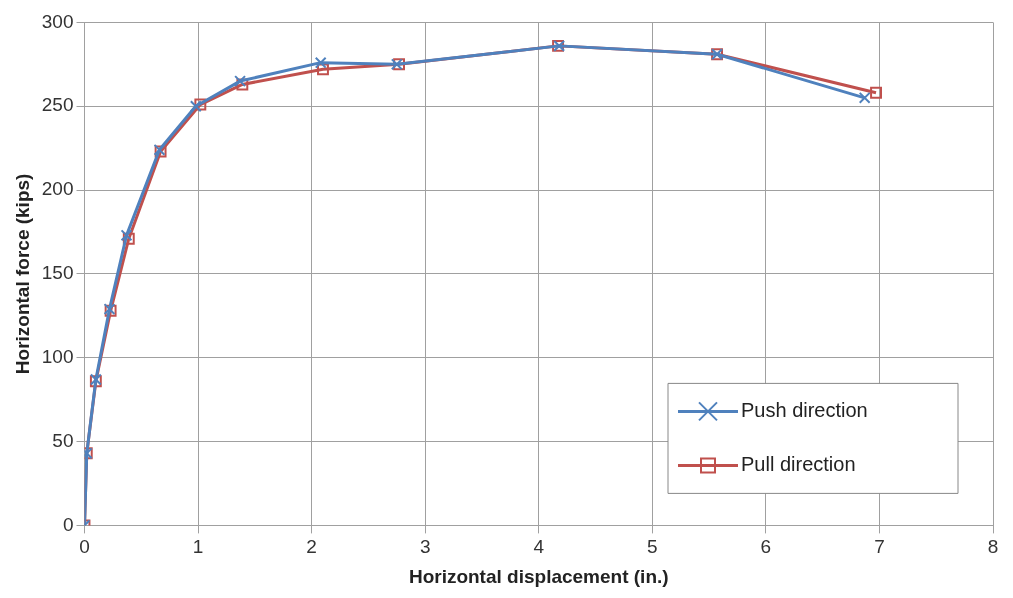 This screenshot has height=598, width=1013. What do you see at coordinates (57, 105) in the screenshot?
I see `y-tick-label: 250` at bounding box center [57, 105].